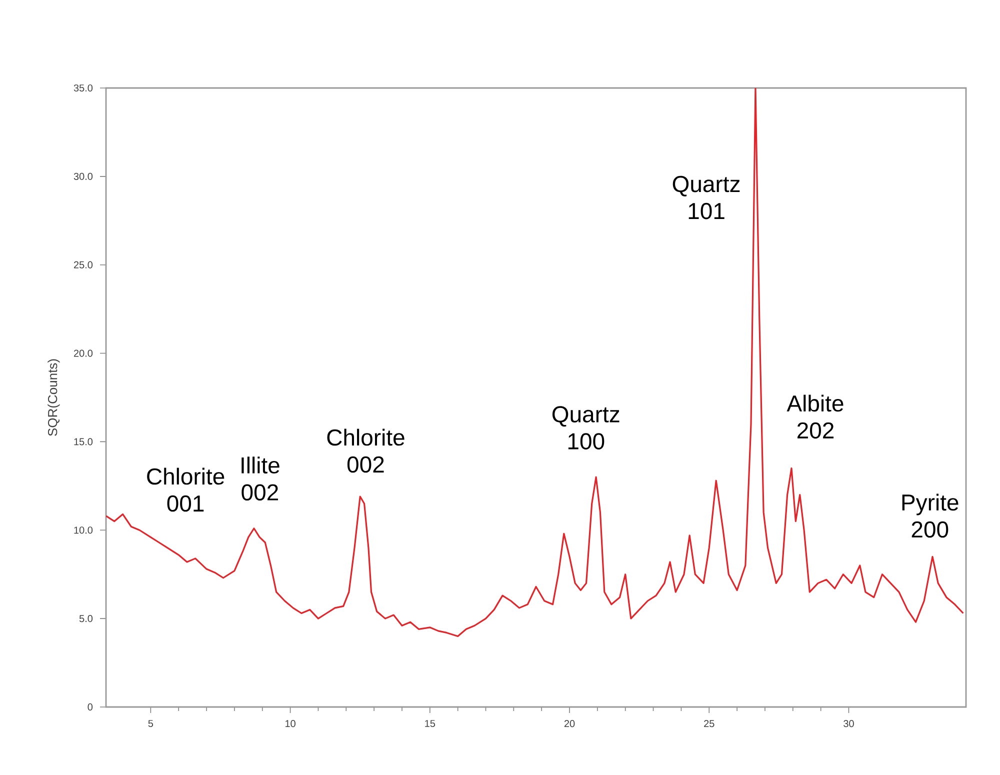 The image size is (1000, 775). Describe the element at coordinates (365, 450) in the screenshot. I see `annotation: Chlorite 002` at that location.